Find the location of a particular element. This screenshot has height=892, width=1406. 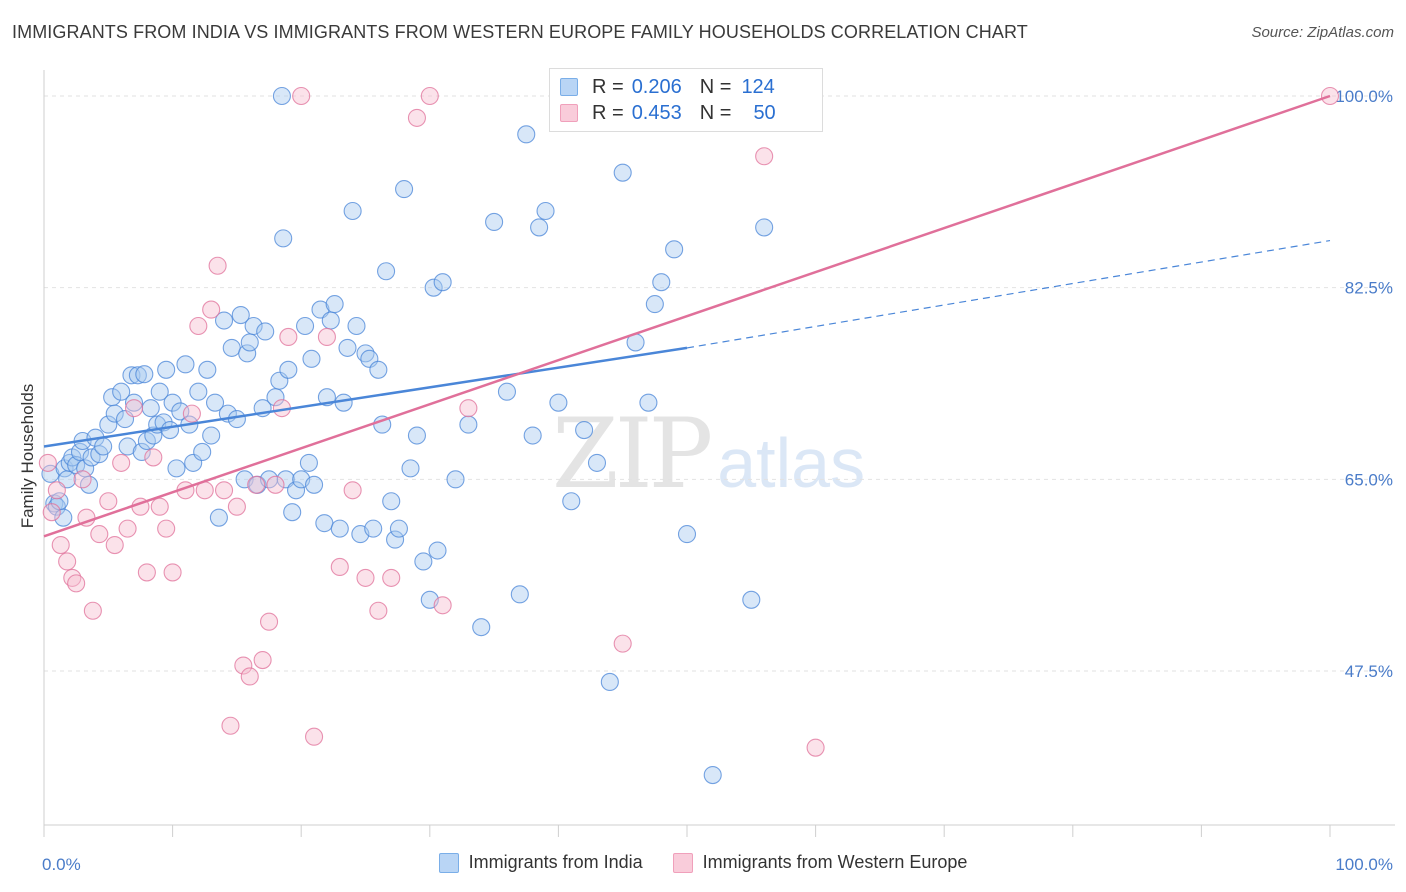

r-value-western-europe: 0.453 is located at coordinates (656, 112).